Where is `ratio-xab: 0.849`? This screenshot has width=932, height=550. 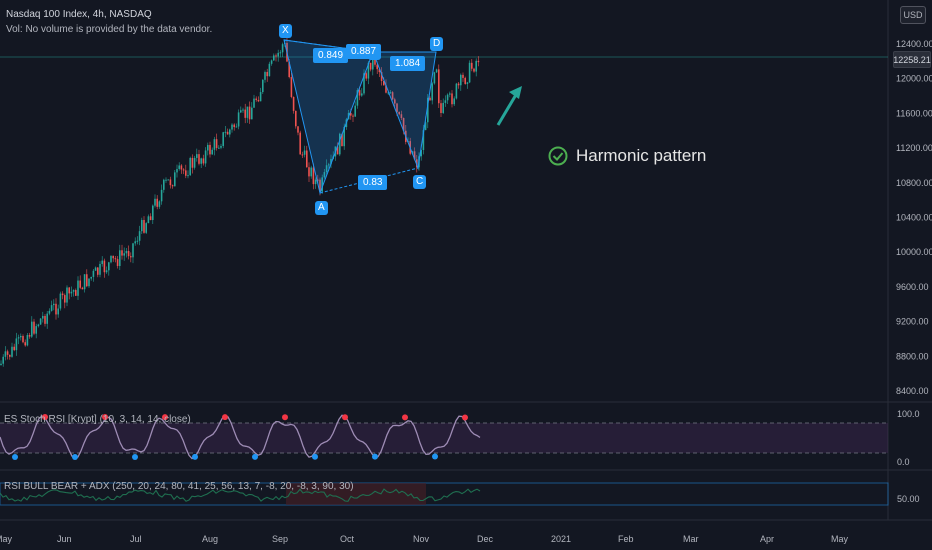
ratio-xab: 0.849 is located at coordinates (331, 55).